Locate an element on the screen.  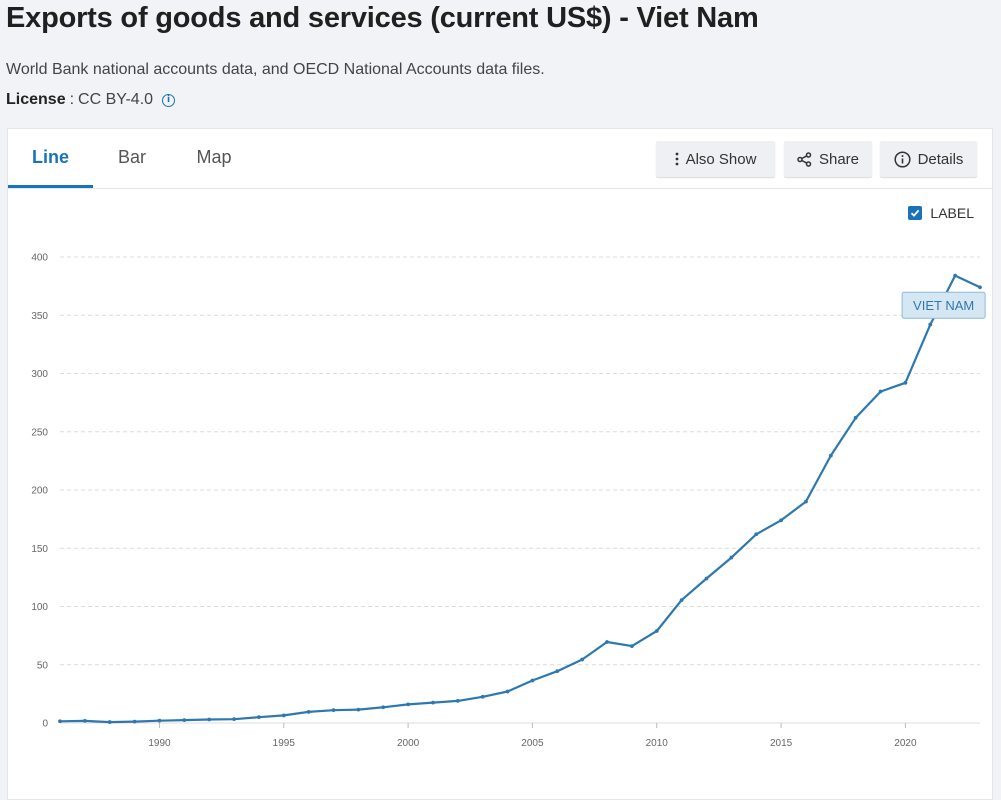
info-circle-icon is located at coordinates (902, 159).